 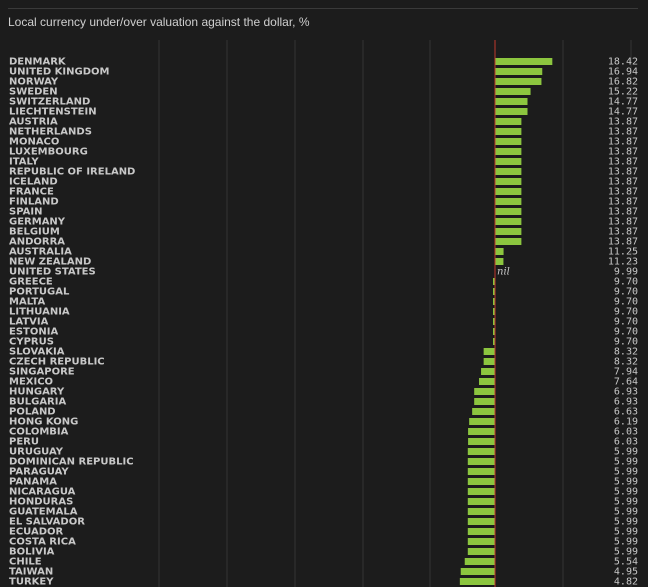 I want to click on bar-mexico, so click(x=487, y=381).